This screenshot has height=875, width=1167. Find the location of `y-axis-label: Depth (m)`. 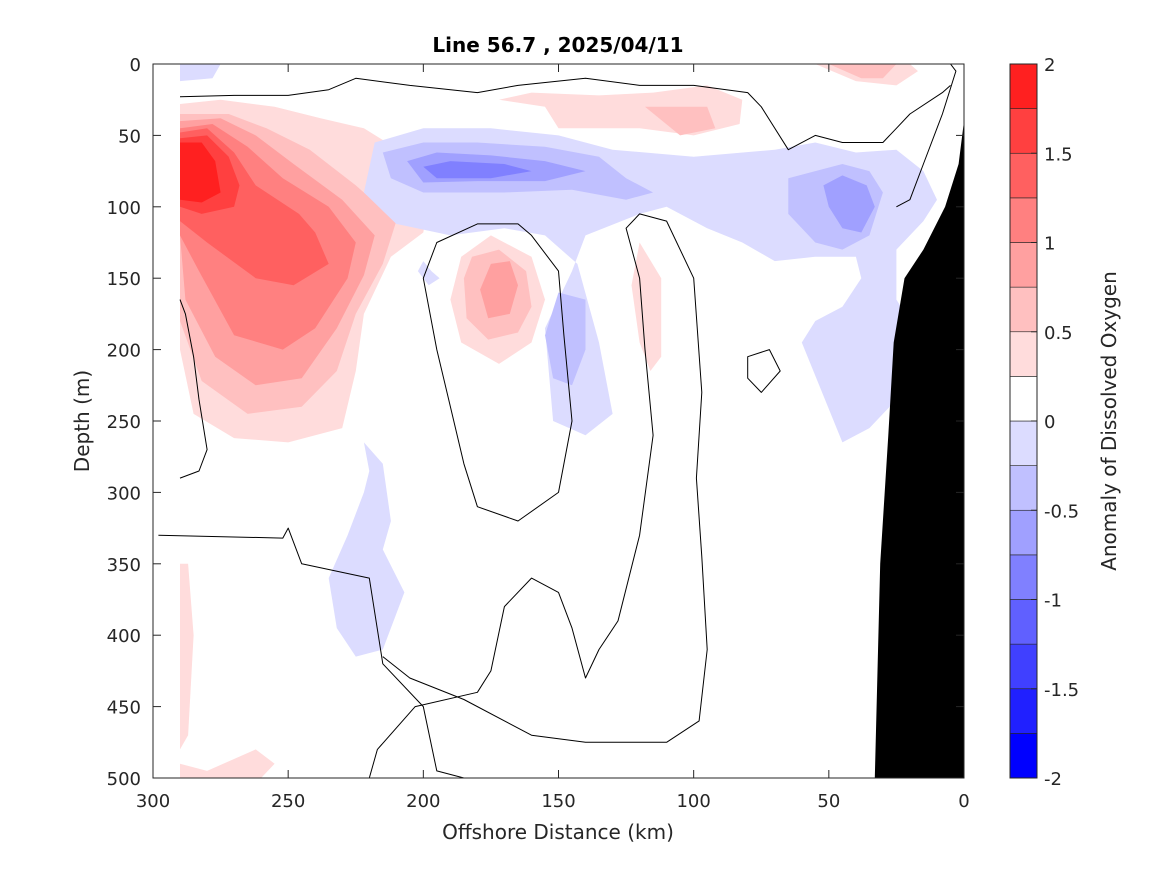

y-axis-label: Depth (m) is located at coordinates (82, 421).